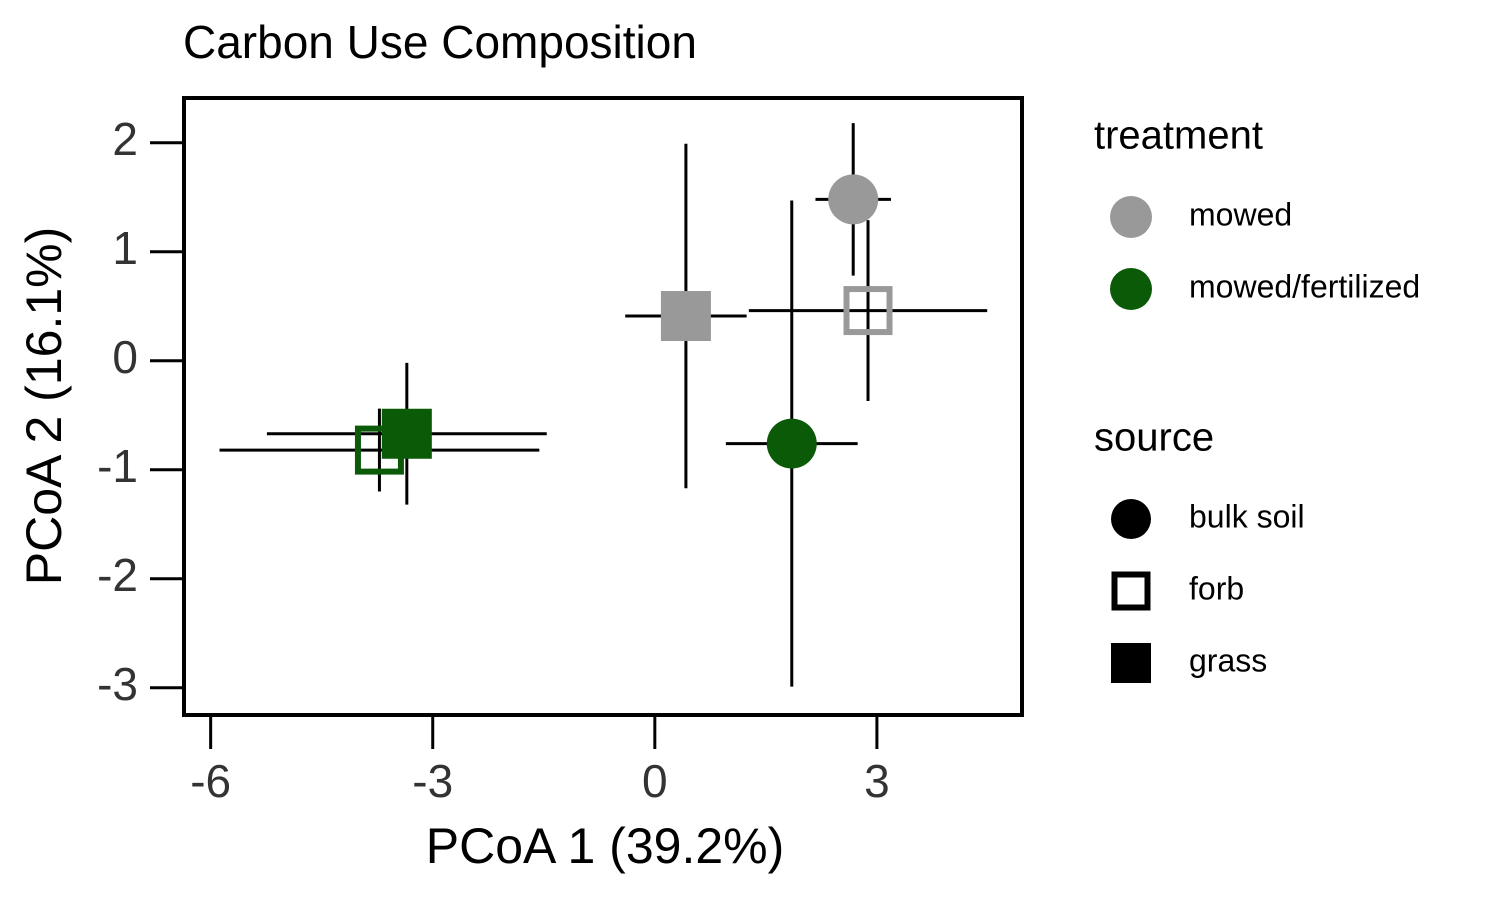 This screenshot has height=900, width=1500. Describe the element at coordinates (117, 575) in the screenshot. I see `y-tick-label: -2` at that location.